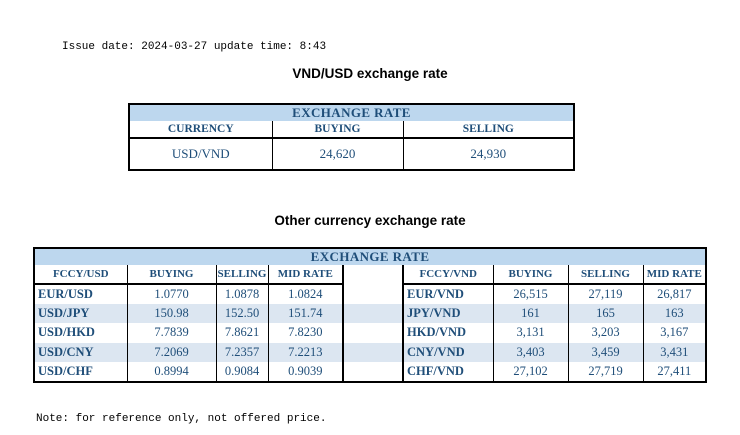 The width and height of the screenshot is (740, 435). I want to click on table2-header-vnd-selling: SELLING, so click(605, 275).